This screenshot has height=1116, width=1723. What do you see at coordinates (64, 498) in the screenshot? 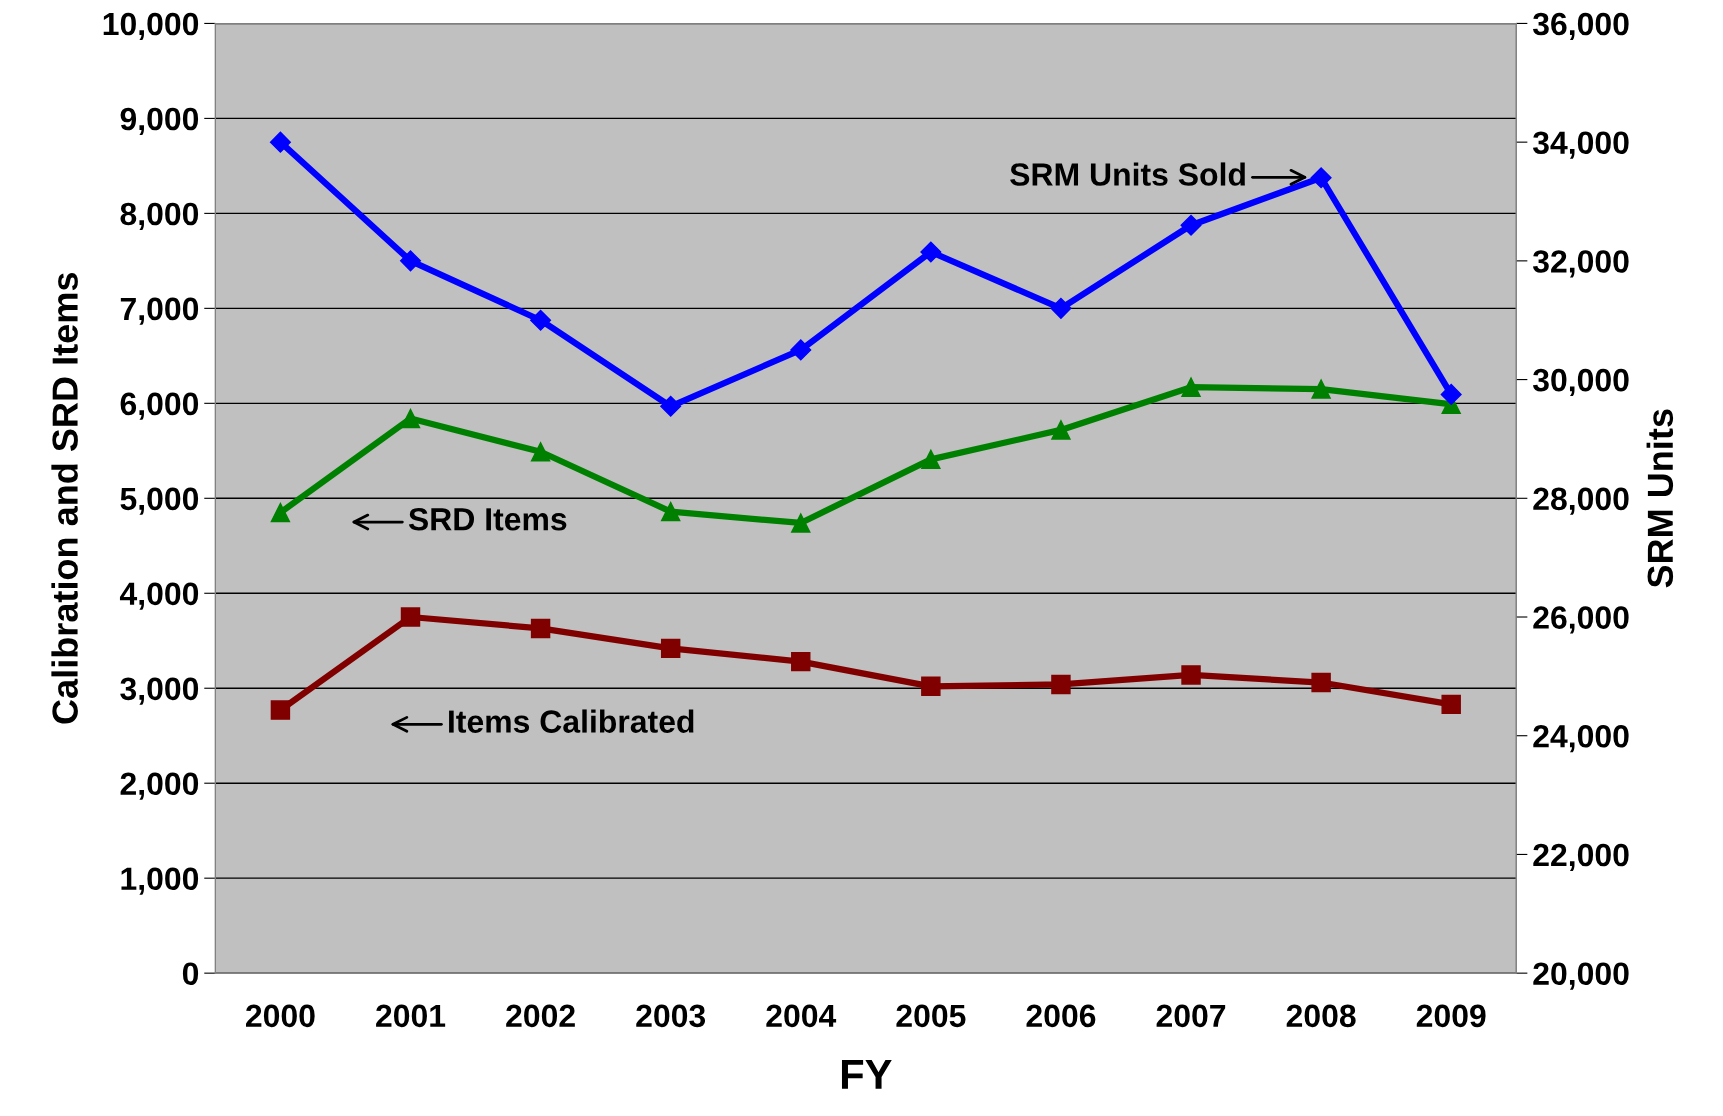
I see `y-axis-title: Calibration and SRD Items` at bounding box center [64, 498].